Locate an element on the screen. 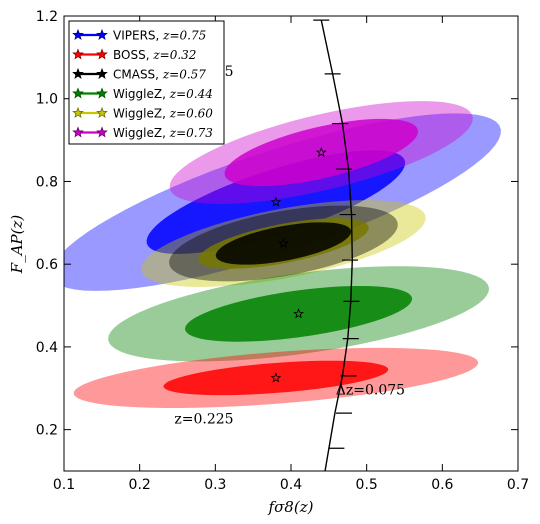 The width and height of the screenshot is (540, 524). y-tick-label-1: 0.4 is located at coordinates (47, 348).